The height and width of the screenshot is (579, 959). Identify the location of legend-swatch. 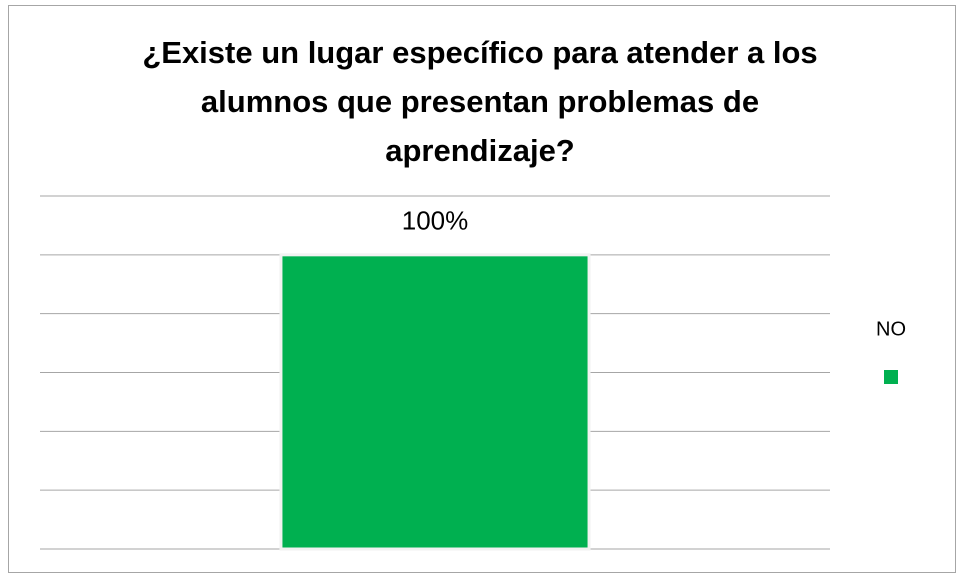
(891, 377).